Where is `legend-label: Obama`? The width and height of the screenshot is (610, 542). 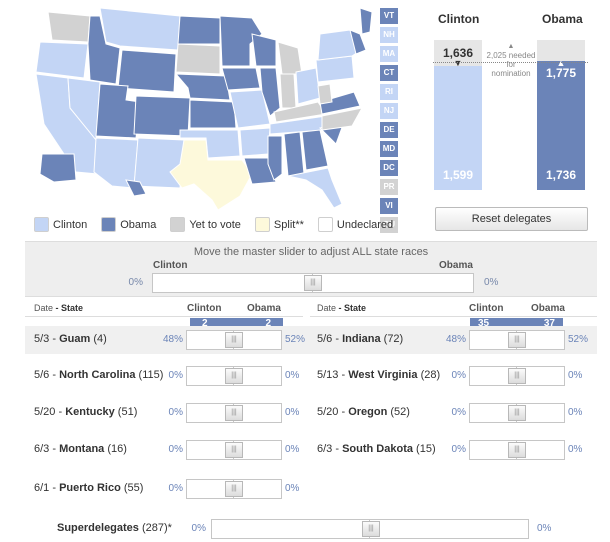
legend-label: Obama is located at coordinates (138, 224).